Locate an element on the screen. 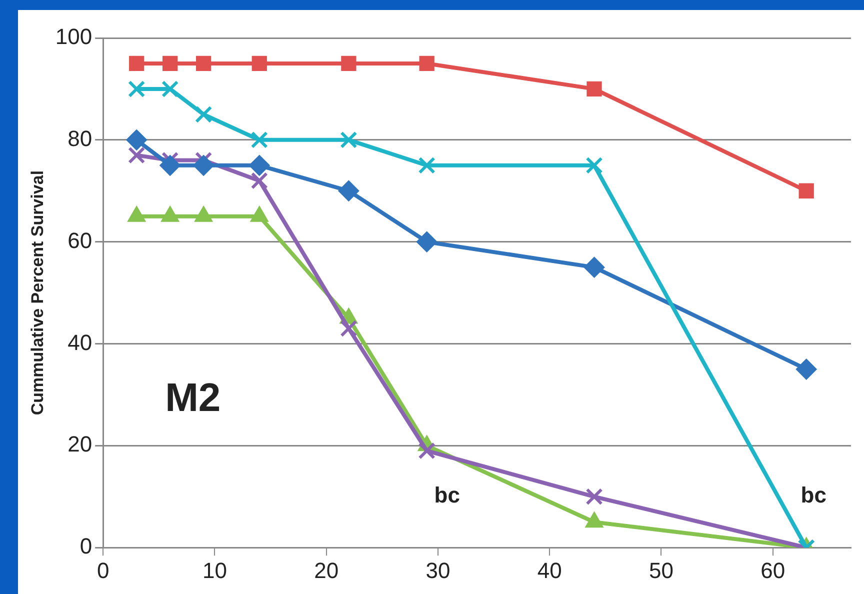 The height and width of the screenshot is (594, 864). y-tick-label: 60 is located at coordinates (80, 240).